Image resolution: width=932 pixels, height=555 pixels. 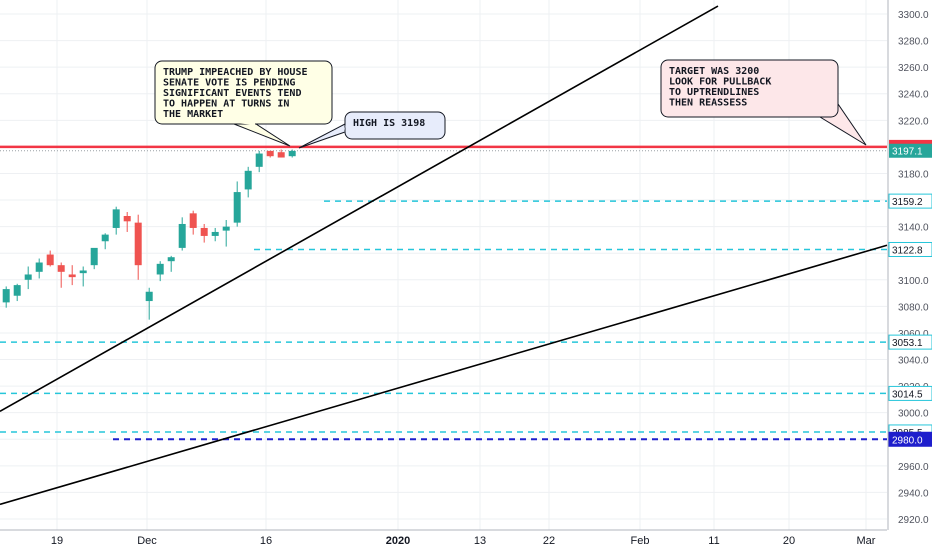 I want to click on annotation-text-line: TARGET WAS 3200, so click(x=714, y=71).